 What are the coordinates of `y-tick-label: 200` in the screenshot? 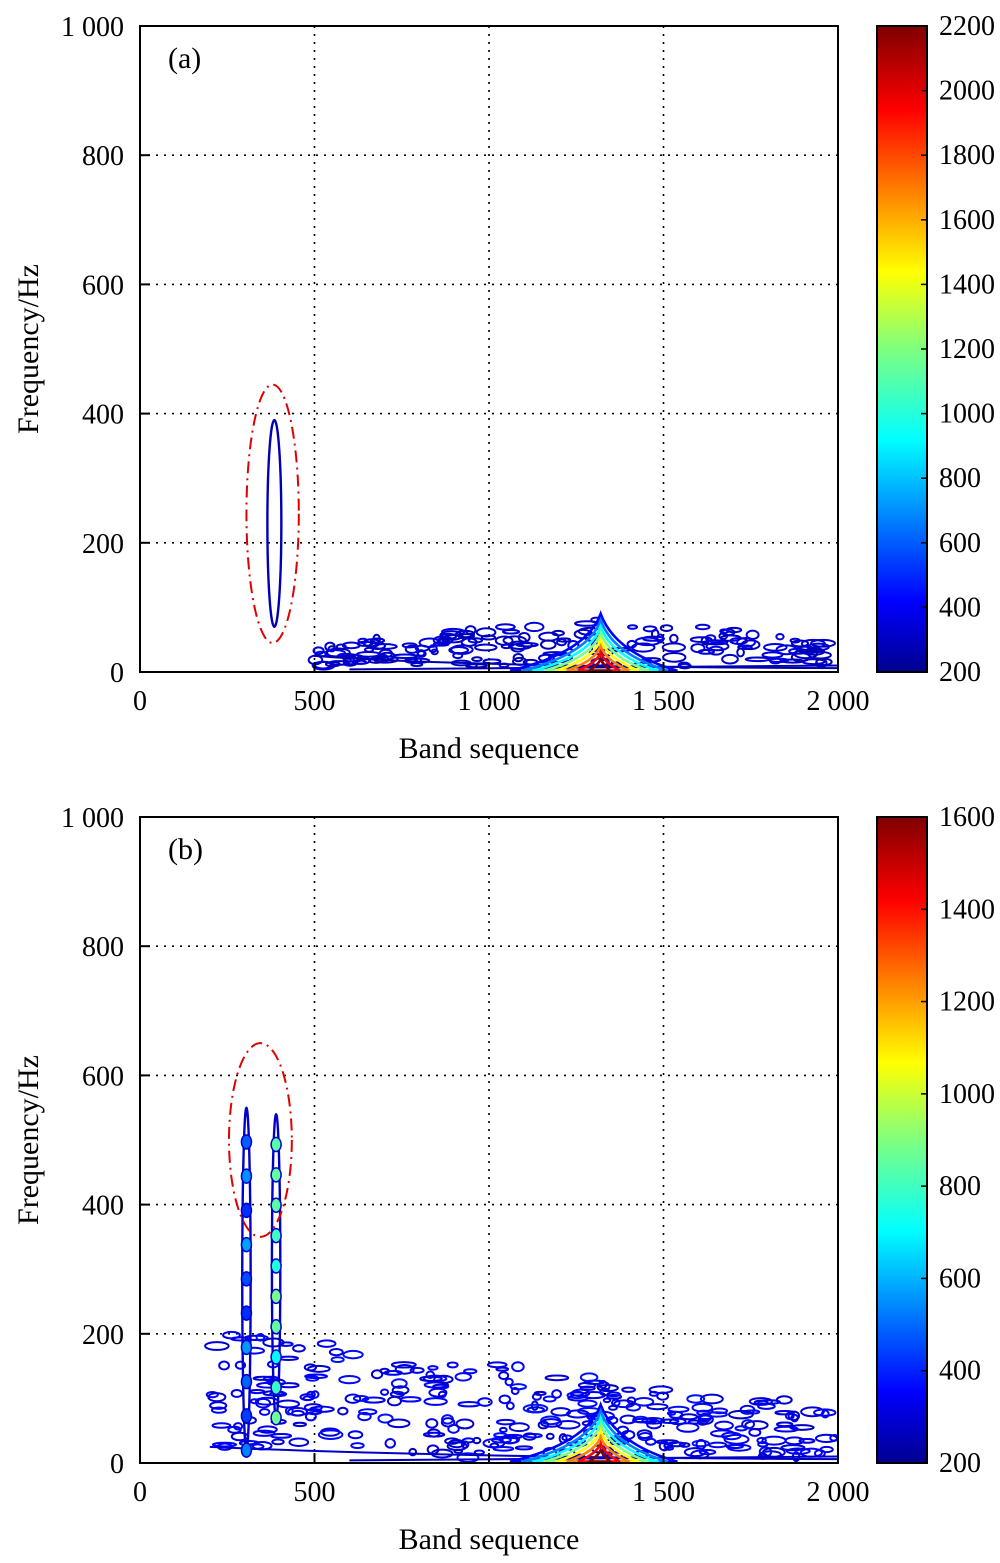 It's located at (103, 1335).